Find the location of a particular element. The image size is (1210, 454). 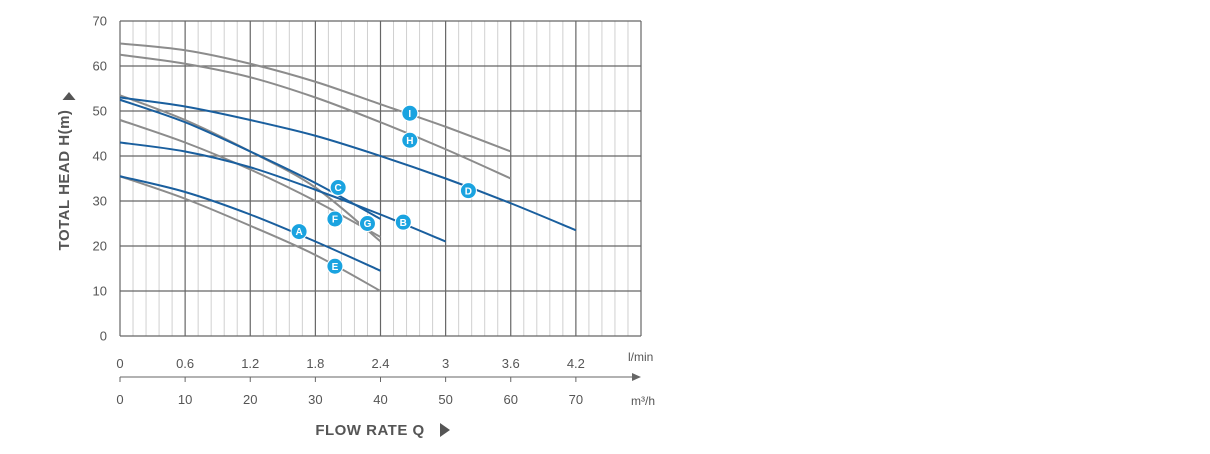

y-axis-arrow-icon is located at coordinates (69, 96).